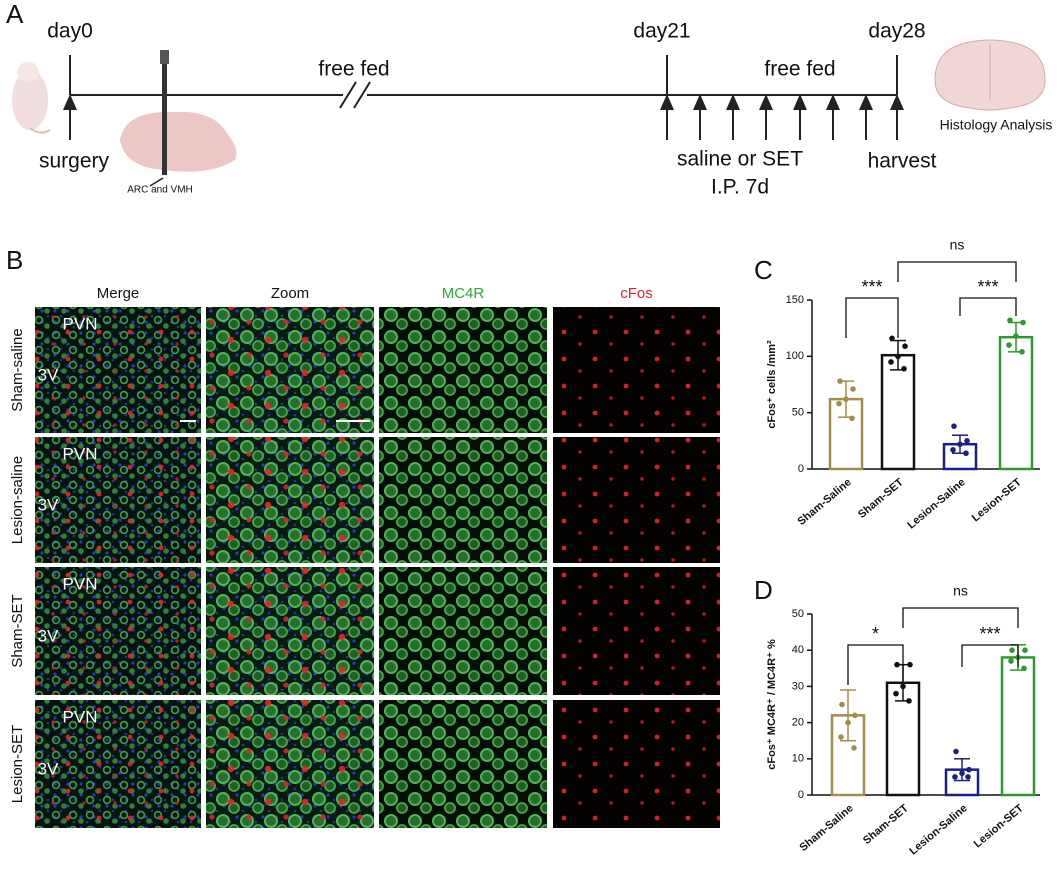  I want to click on break-gap, so click(355, 95).